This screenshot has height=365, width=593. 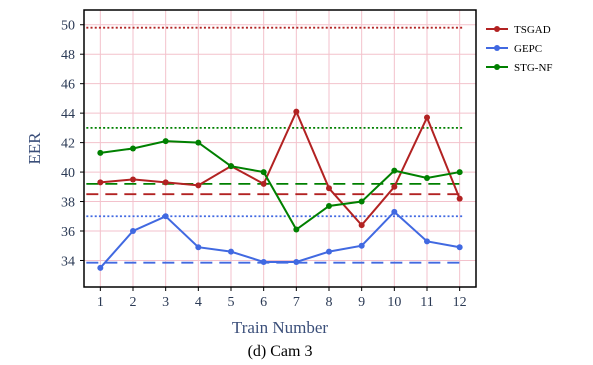 I want to click on x-tick-label-7: 7, so click(x=296, y=302).